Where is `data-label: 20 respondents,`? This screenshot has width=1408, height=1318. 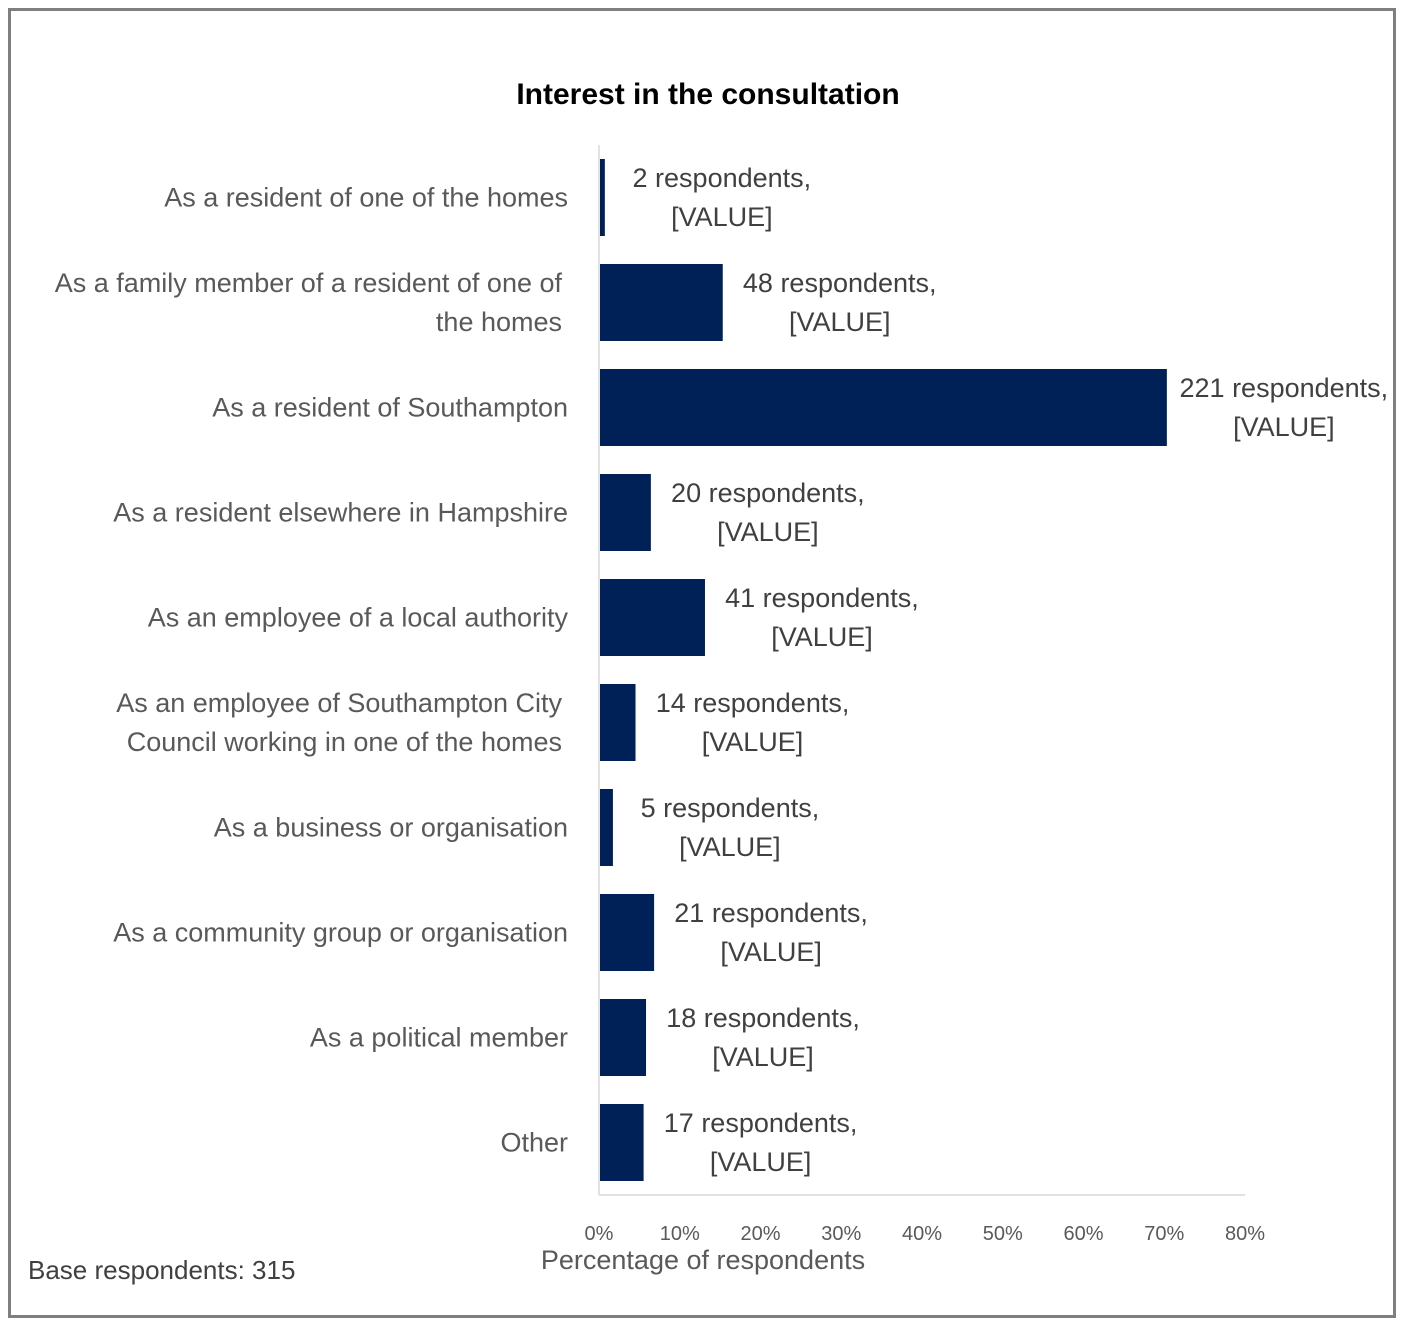 data-label: 20 respondents, is located at coordinates (768, 493).